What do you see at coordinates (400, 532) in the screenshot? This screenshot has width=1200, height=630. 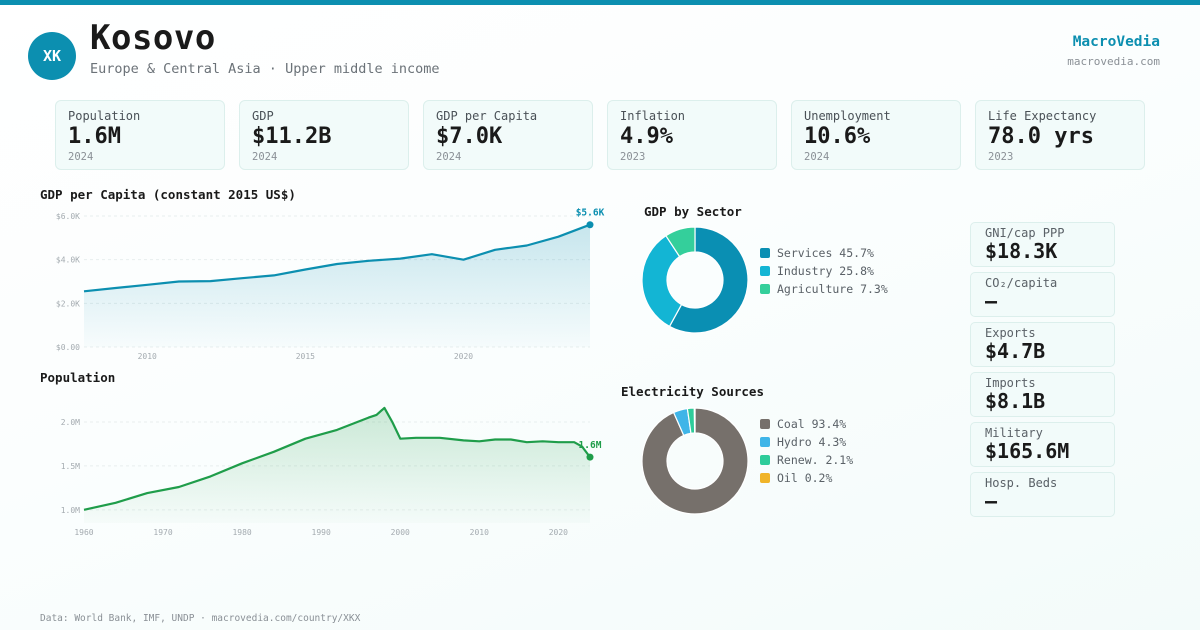 I see `x-tick-label: 2000` at bounding box center [400, 532].